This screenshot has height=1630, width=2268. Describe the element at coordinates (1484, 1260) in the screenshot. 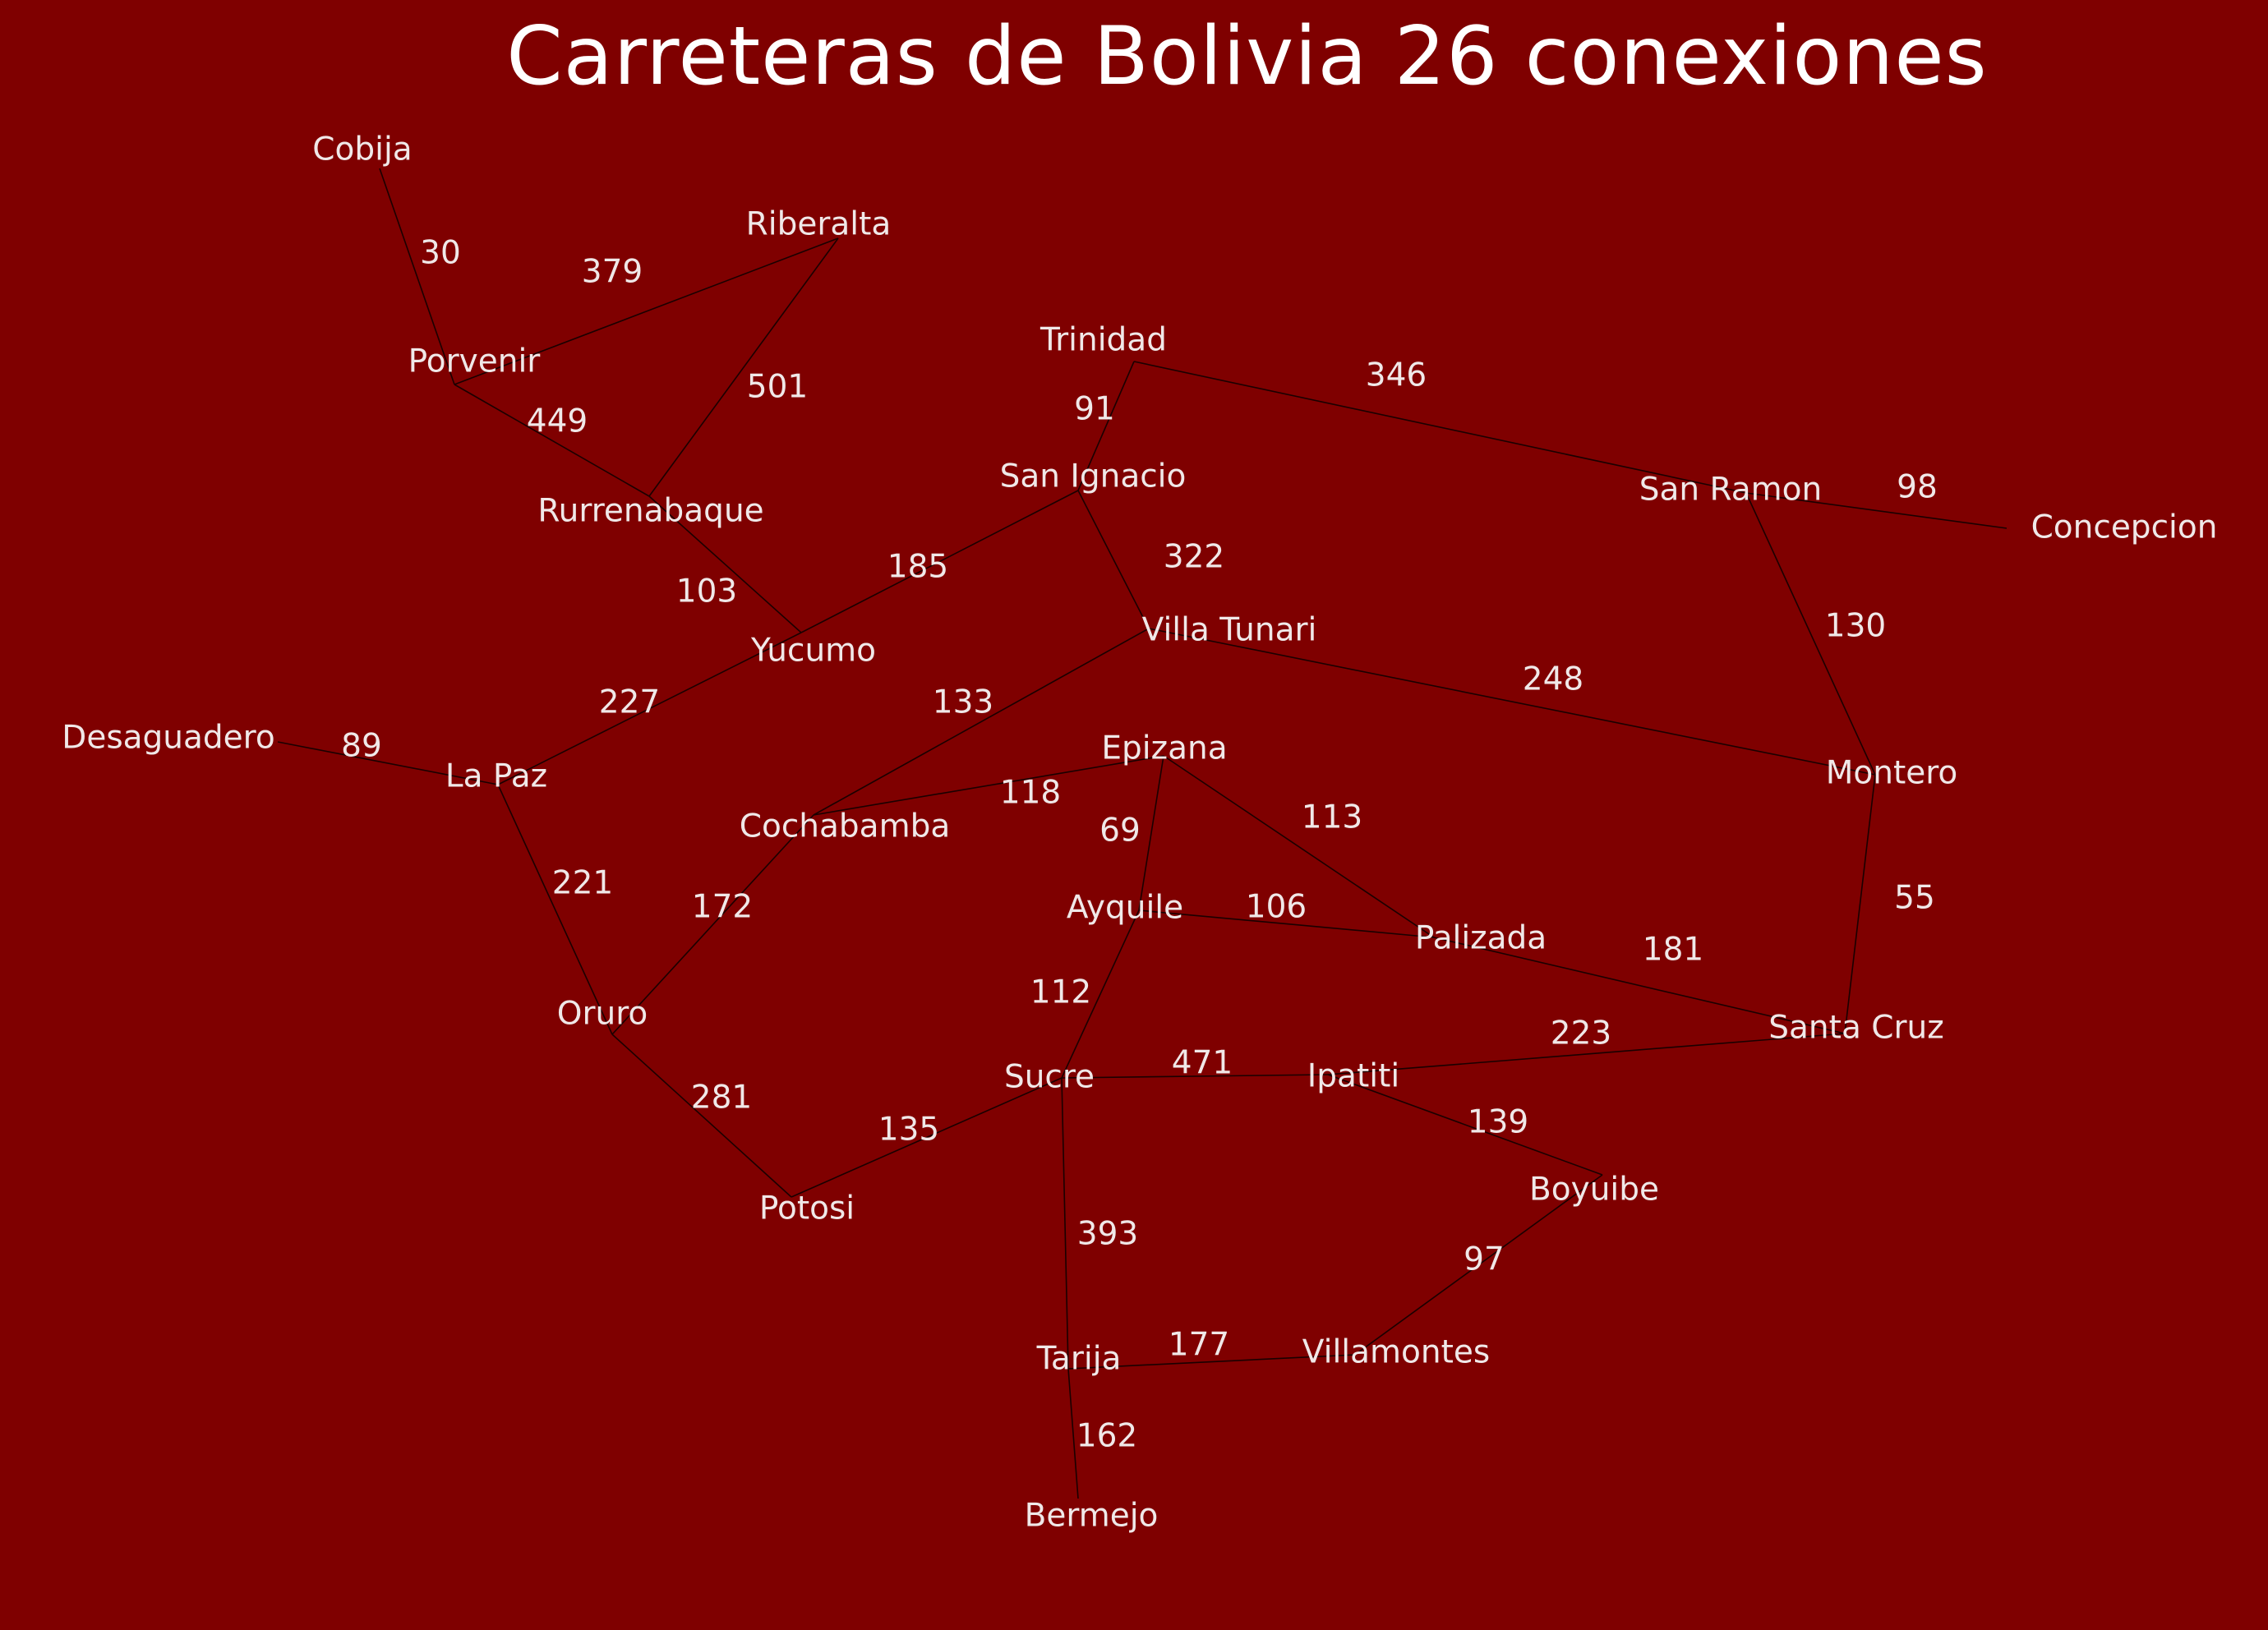

I see `edge-distance-label: 97` at that location.